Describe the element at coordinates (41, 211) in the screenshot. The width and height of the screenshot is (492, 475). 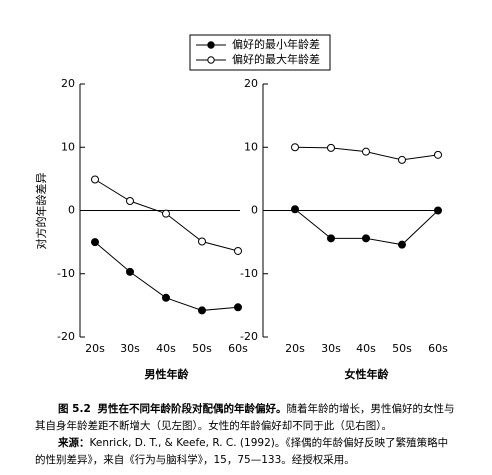
I see `y-axis-label: 对方的年龄差异` at that location.